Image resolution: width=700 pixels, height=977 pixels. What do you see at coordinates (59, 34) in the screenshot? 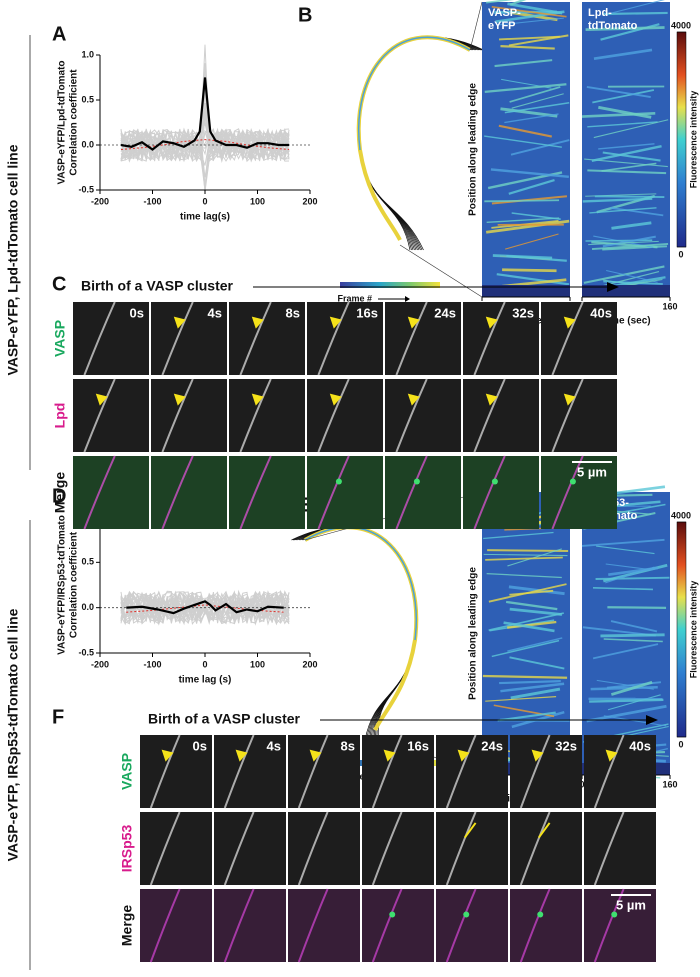
I see `panel-letter: A` at bounding box center [59, 34].